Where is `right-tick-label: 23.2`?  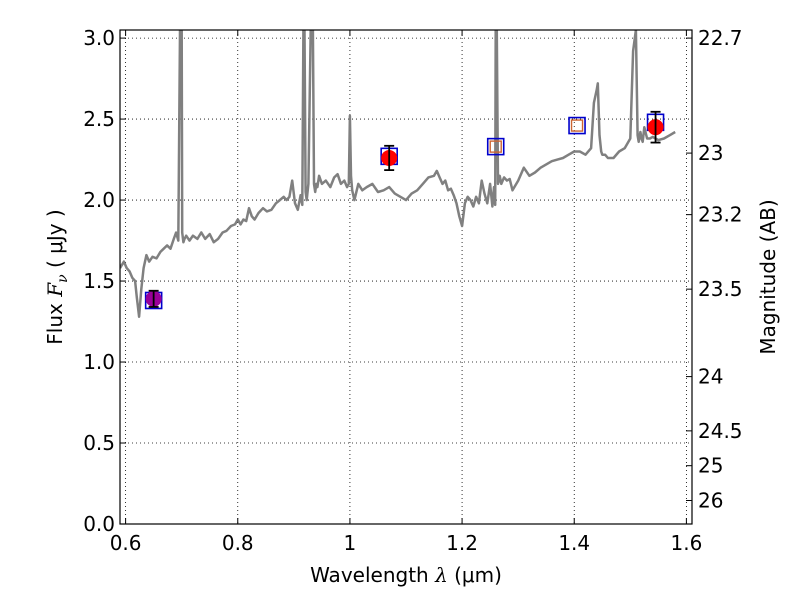
right-tick-label: 23.2 is located at coordinates (720, 215).